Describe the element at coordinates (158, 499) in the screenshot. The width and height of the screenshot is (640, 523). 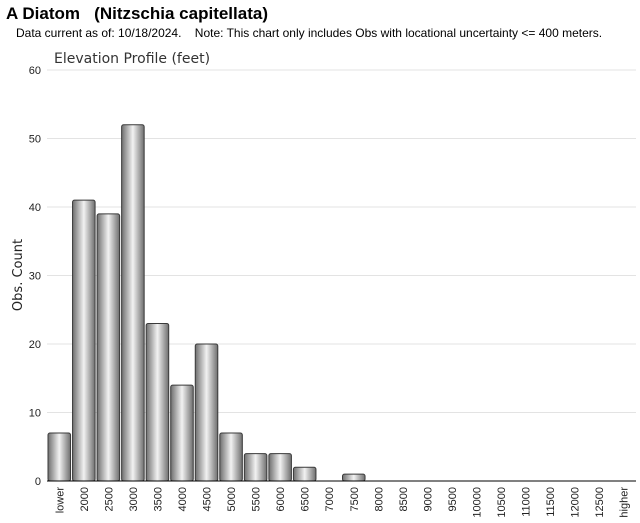
I see `x-tick-label: 3500` at that location.